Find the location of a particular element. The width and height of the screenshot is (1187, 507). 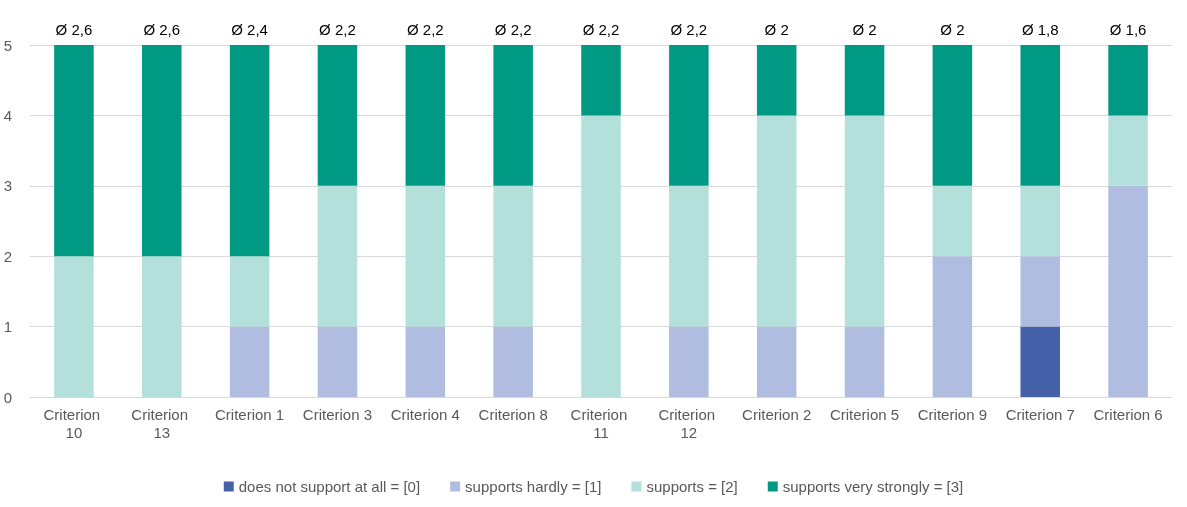

x-tick-label: Criterion 6 is located at coordinates (1128, 414).